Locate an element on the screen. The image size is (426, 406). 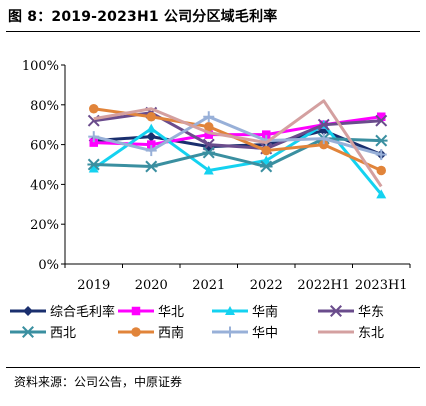
legend-label: 华北 is located at coordinates (171, 312).